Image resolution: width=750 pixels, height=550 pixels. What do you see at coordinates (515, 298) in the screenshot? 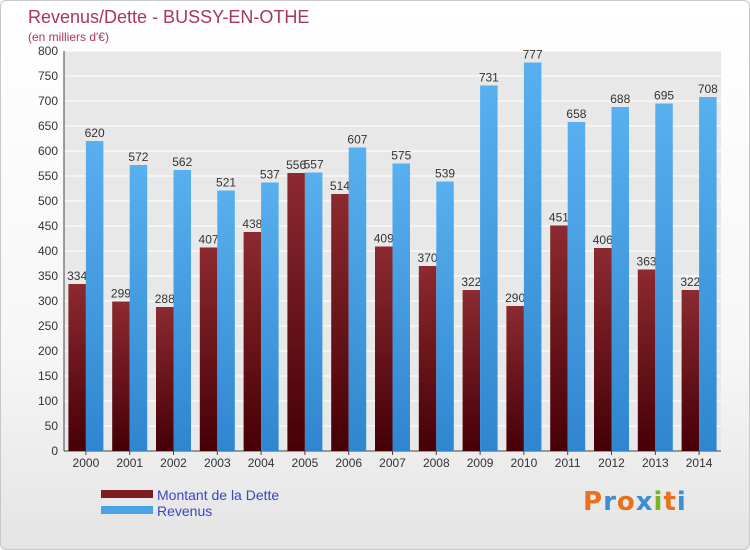
I see `data-label-dette: 290` at bounding box center [515, 298].